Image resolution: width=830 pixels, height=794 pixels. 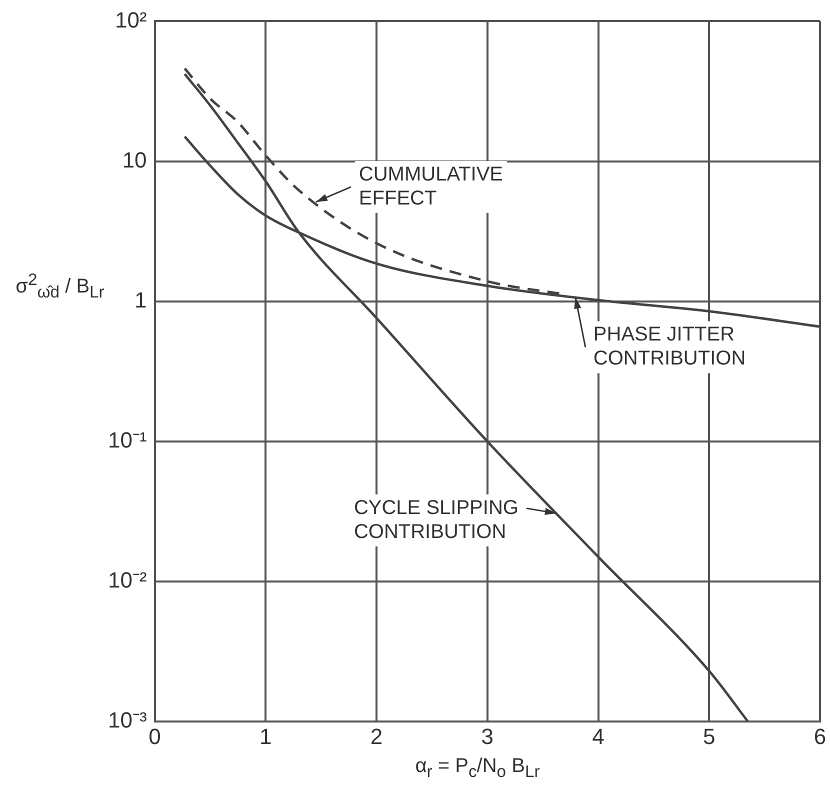 I want to click on y-tick-label: 10, so click(x=134, y=159).